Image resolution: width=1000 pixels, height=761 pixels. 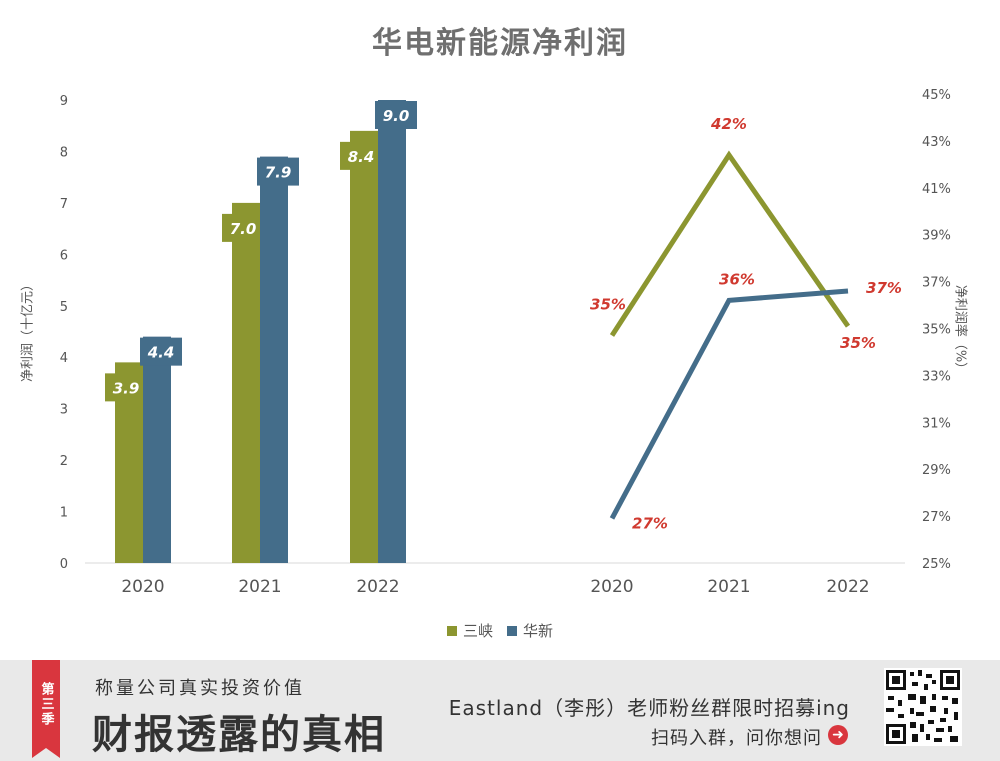 I want to click on right-axis-tick-label: 35%, so click(x=936, y=330).